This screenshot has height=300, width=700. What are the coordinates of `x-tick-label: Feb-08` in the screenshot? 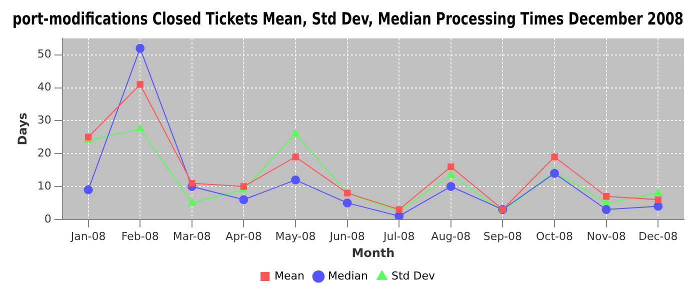 It's located at (140, 236).